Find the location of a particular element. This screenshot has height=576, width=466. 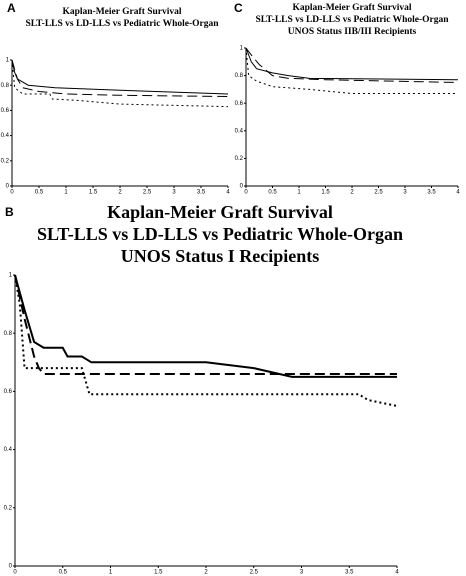

panel-label: C is located at coordinates (238, 8).